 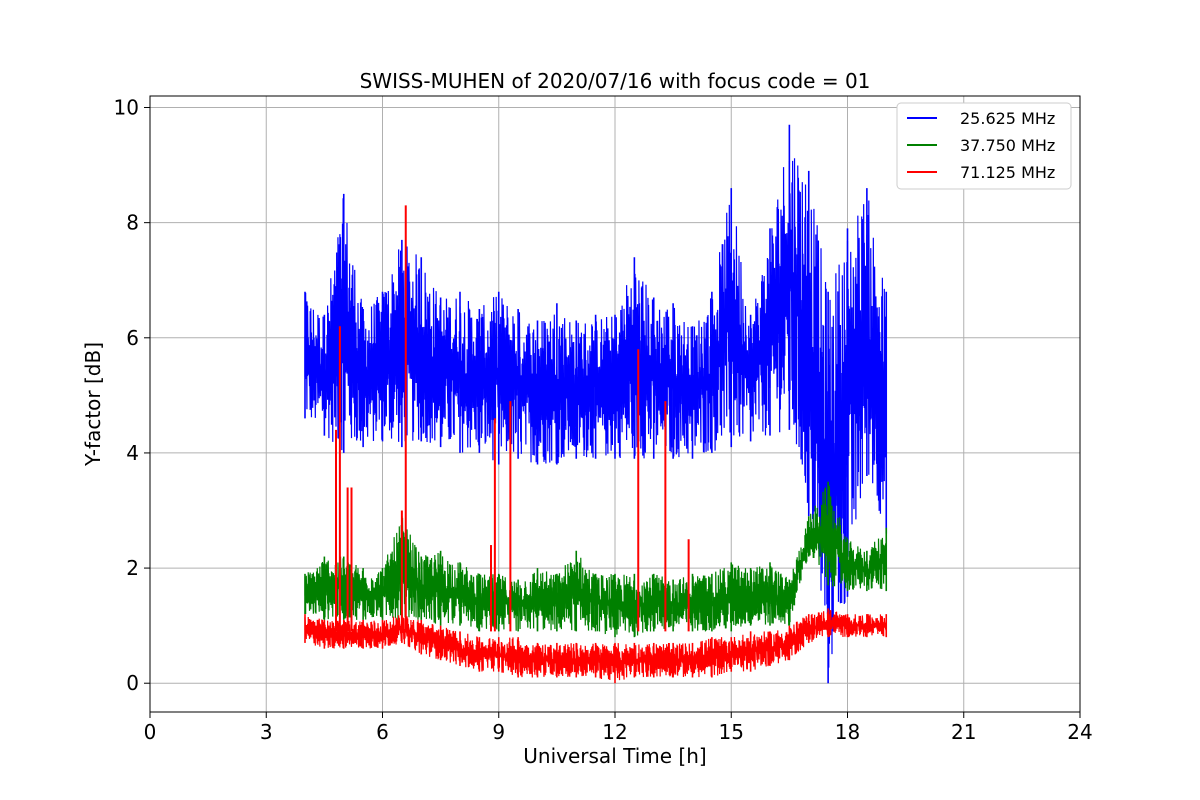 I want to click on y-tick-label: 4, so click(x=132, y=453).